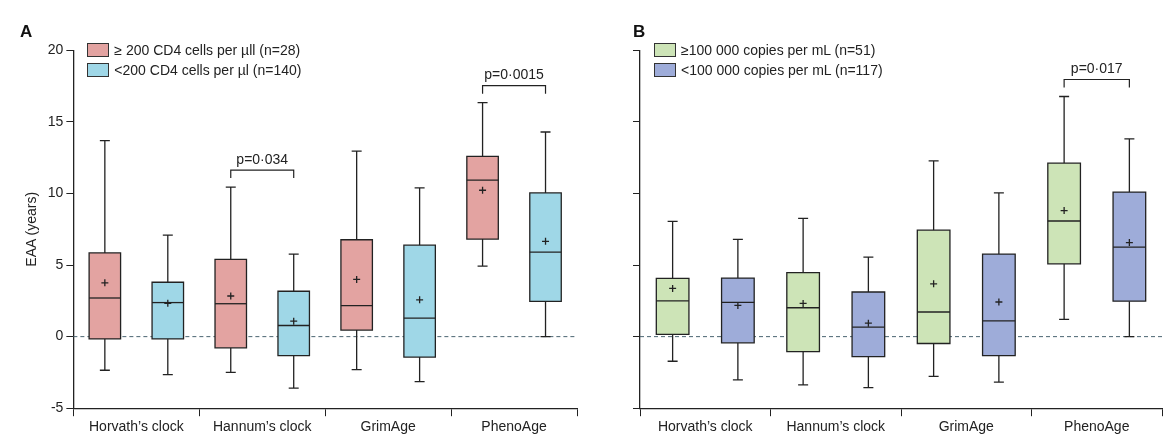 This screenshot has height=439, width=1171. What do you see at coordinates (208, 71) in the screenshot?
I see `legend-label: <200 CD4 cells per µl (n=140)` at bounding box center [208, 71].